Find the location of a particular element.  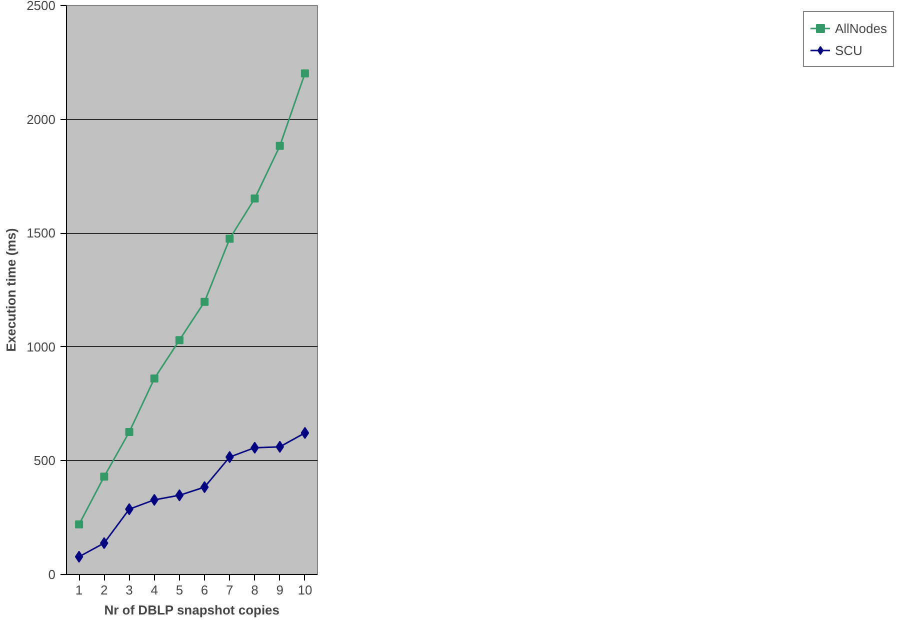

y-axis-title: Execution time (ms) is located at coordinates (11, 290).